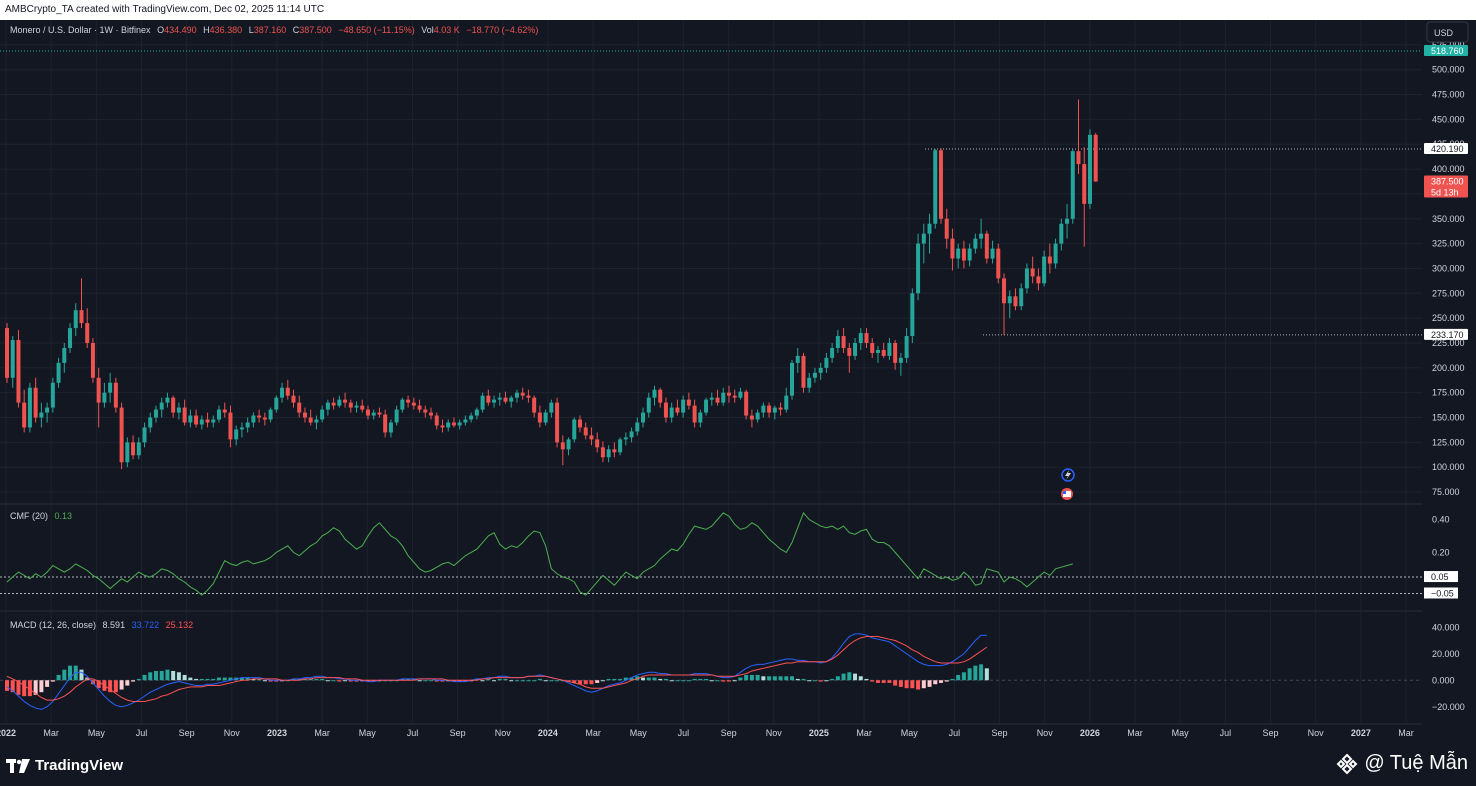  Describe the element at coordinates (180, 30) in the screenshot. I see `open-value: 434.490` at that location.